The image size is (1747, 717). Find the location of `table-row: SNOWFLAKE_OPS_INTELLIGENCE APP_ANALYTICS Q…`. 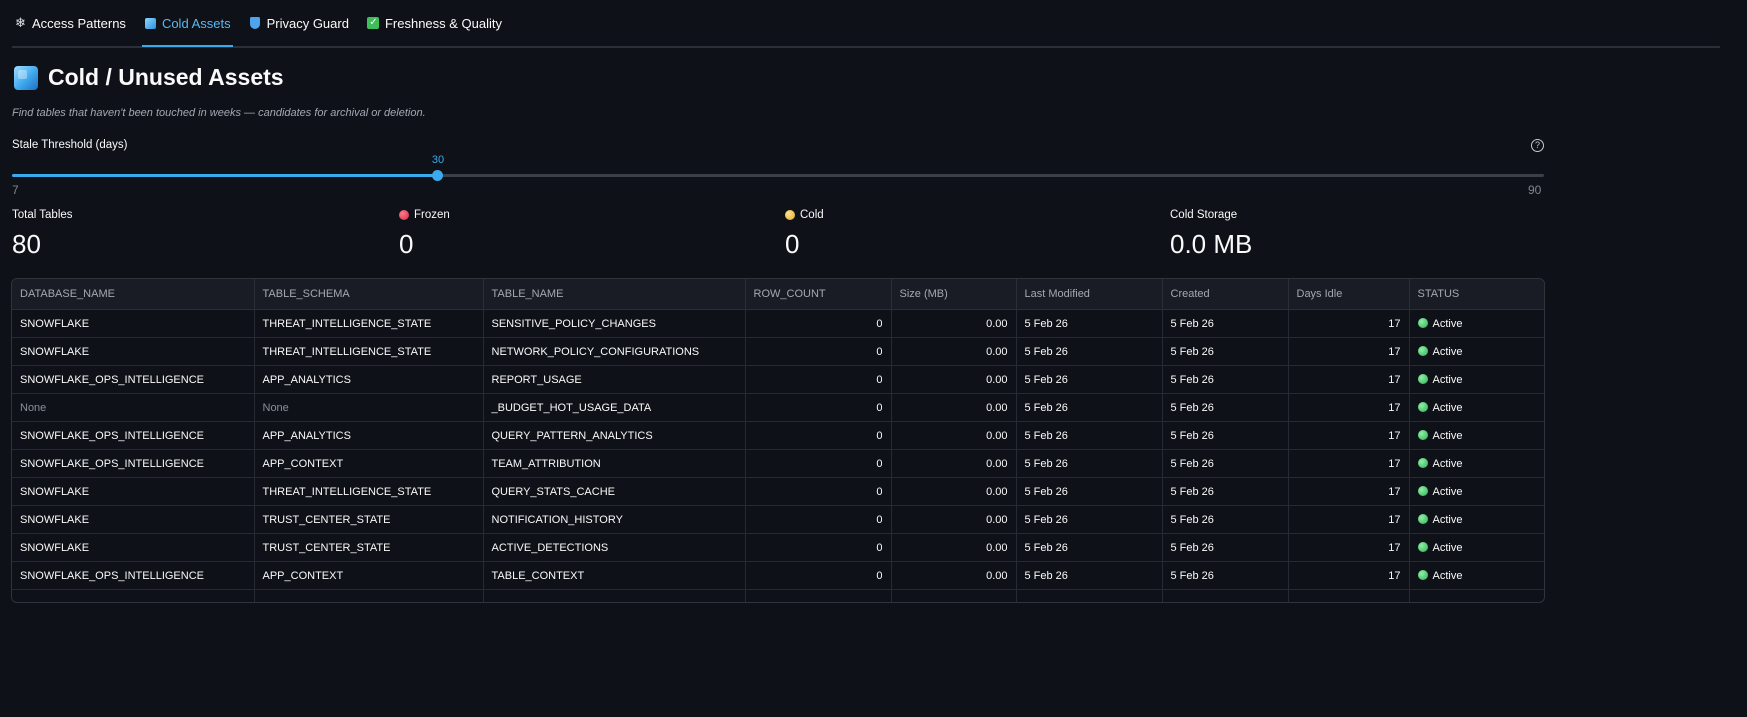

table-row: SNOWFLAKE_OPS_INTELLIGENCE APP_ANALYTICS Q… is located at coordinates (778, 435).